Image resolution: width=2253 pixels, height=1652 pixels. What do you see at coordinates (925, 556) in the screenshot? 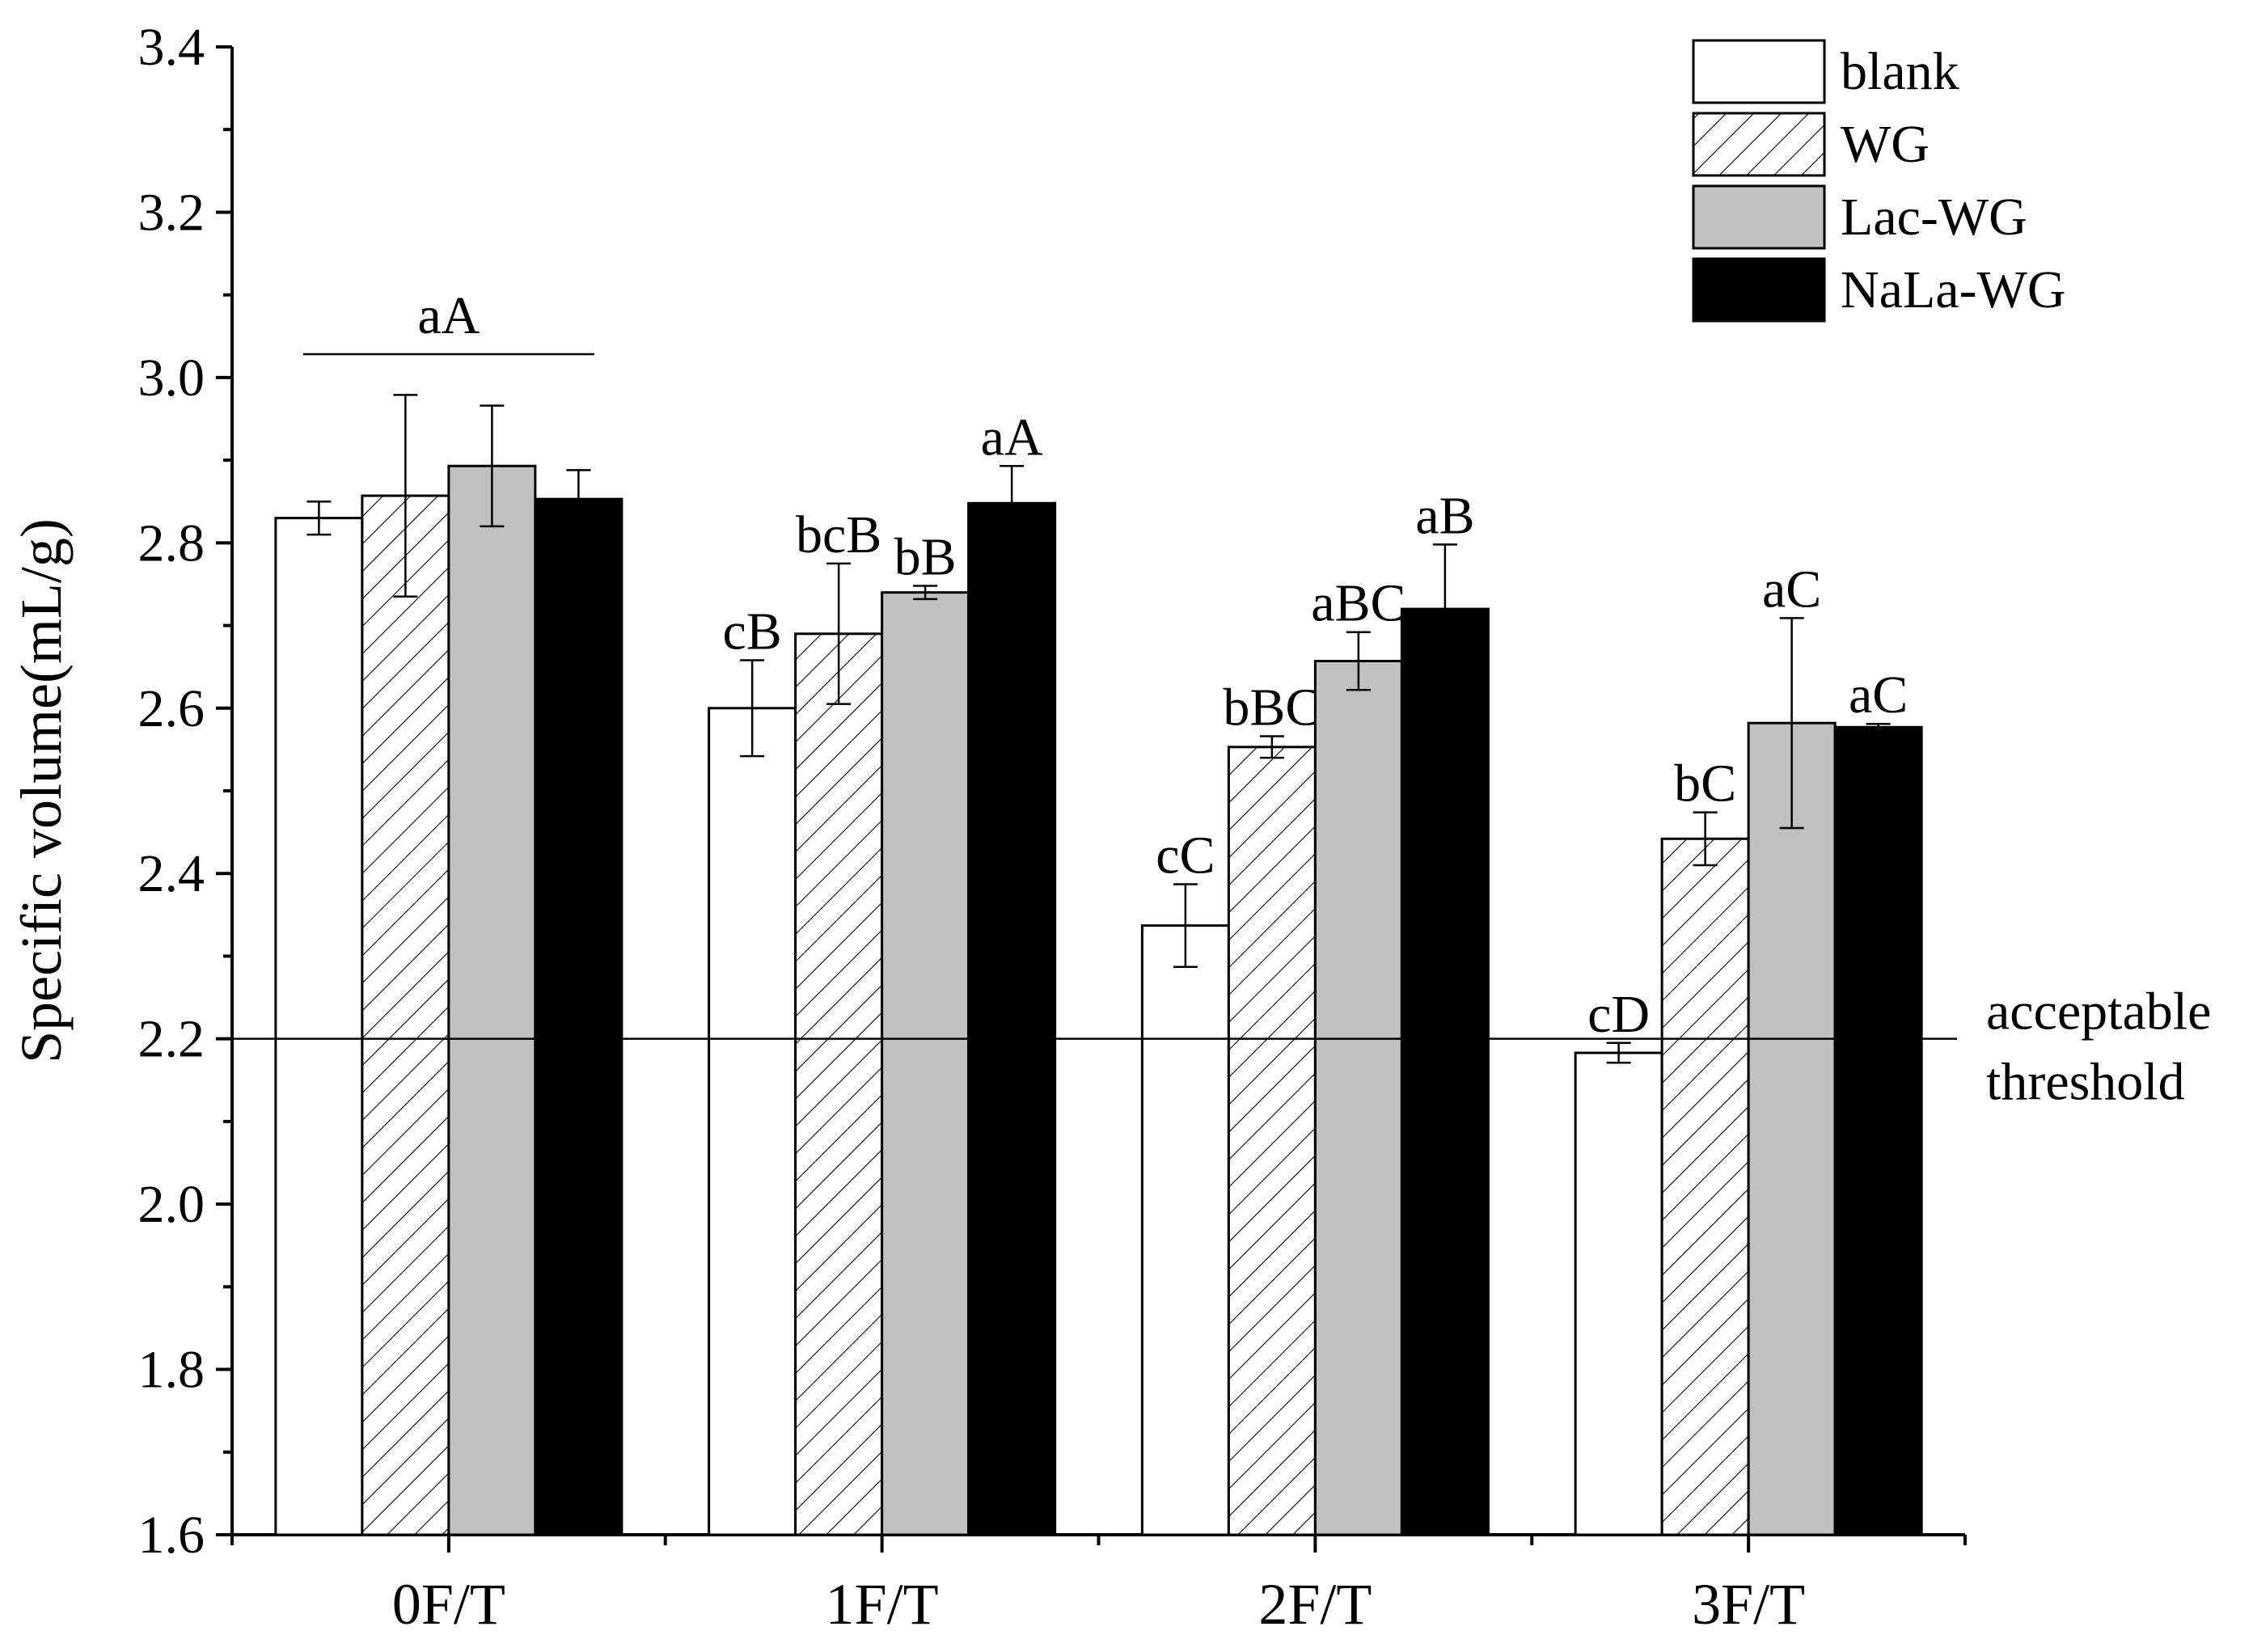
I see `significance-label: bB` at bounding box center [925, 556].